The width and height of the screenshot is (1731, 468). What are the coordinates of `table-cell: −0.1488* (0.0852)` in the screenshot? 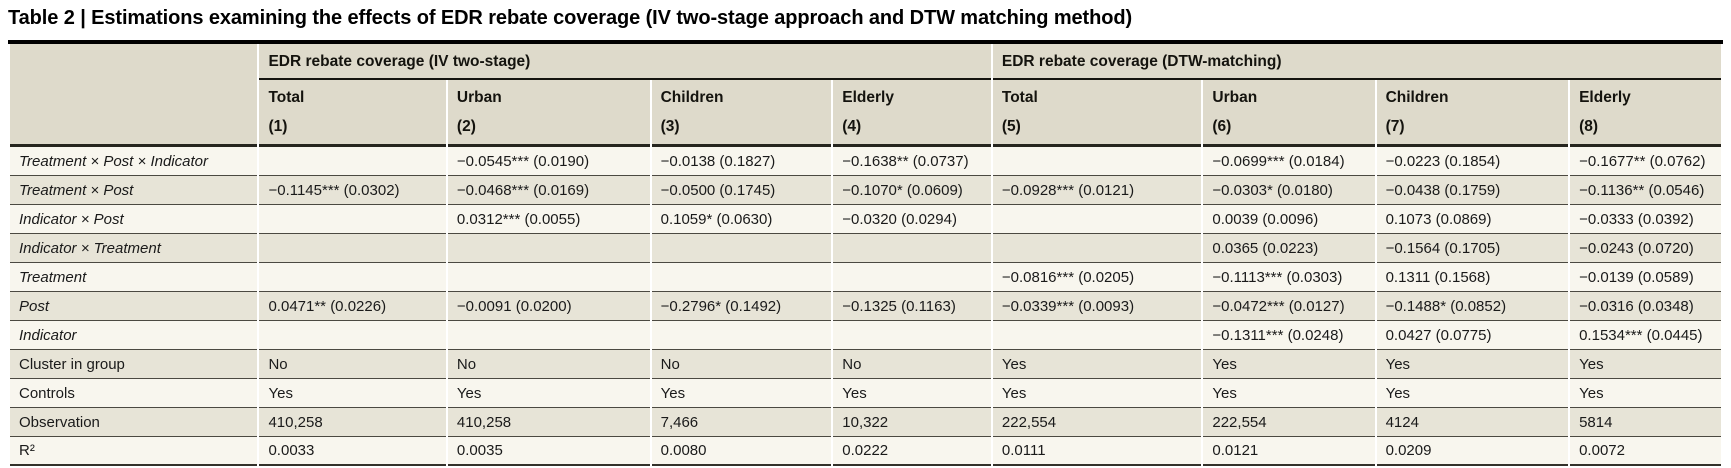 It's located at (1472, 307).